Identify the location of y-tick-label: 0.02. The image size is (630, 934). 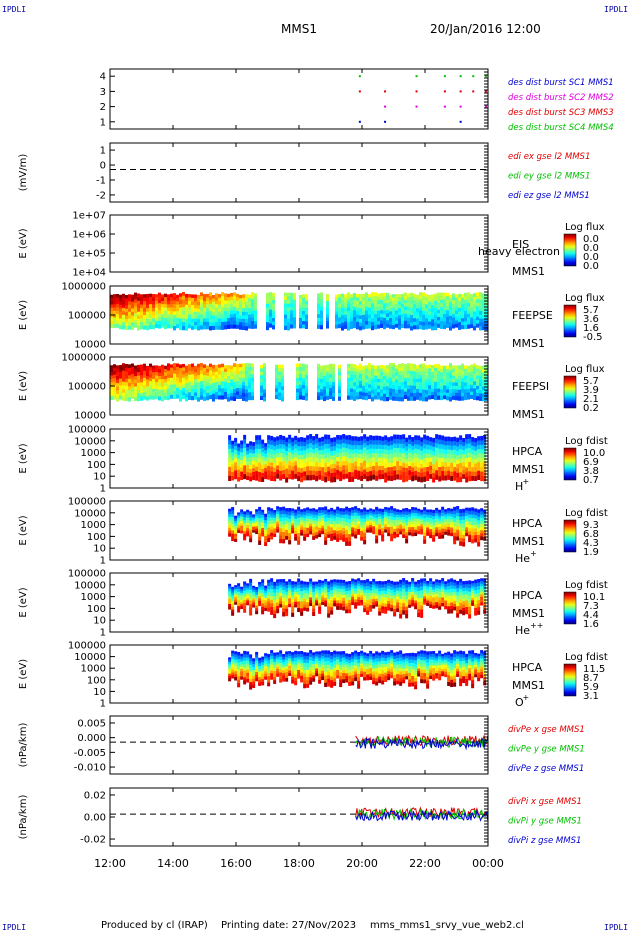
(95, 795).